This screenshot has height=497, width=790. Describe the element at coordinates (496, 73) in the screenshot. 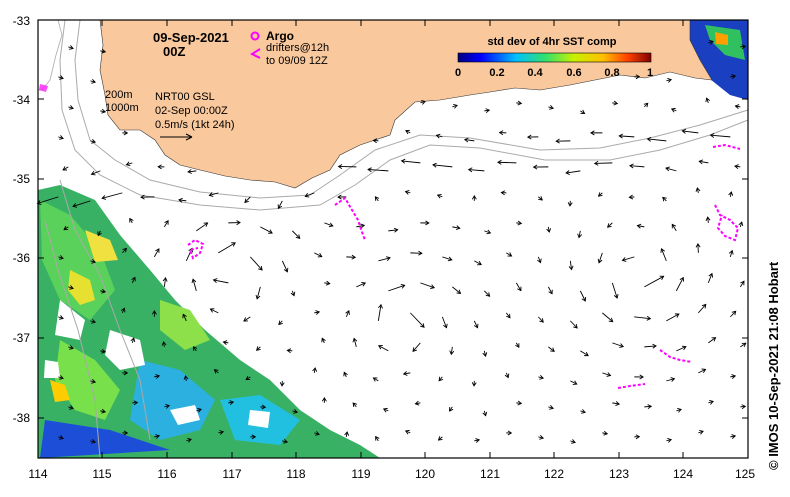

I see `colorbar-tick: 0.2` at that location.